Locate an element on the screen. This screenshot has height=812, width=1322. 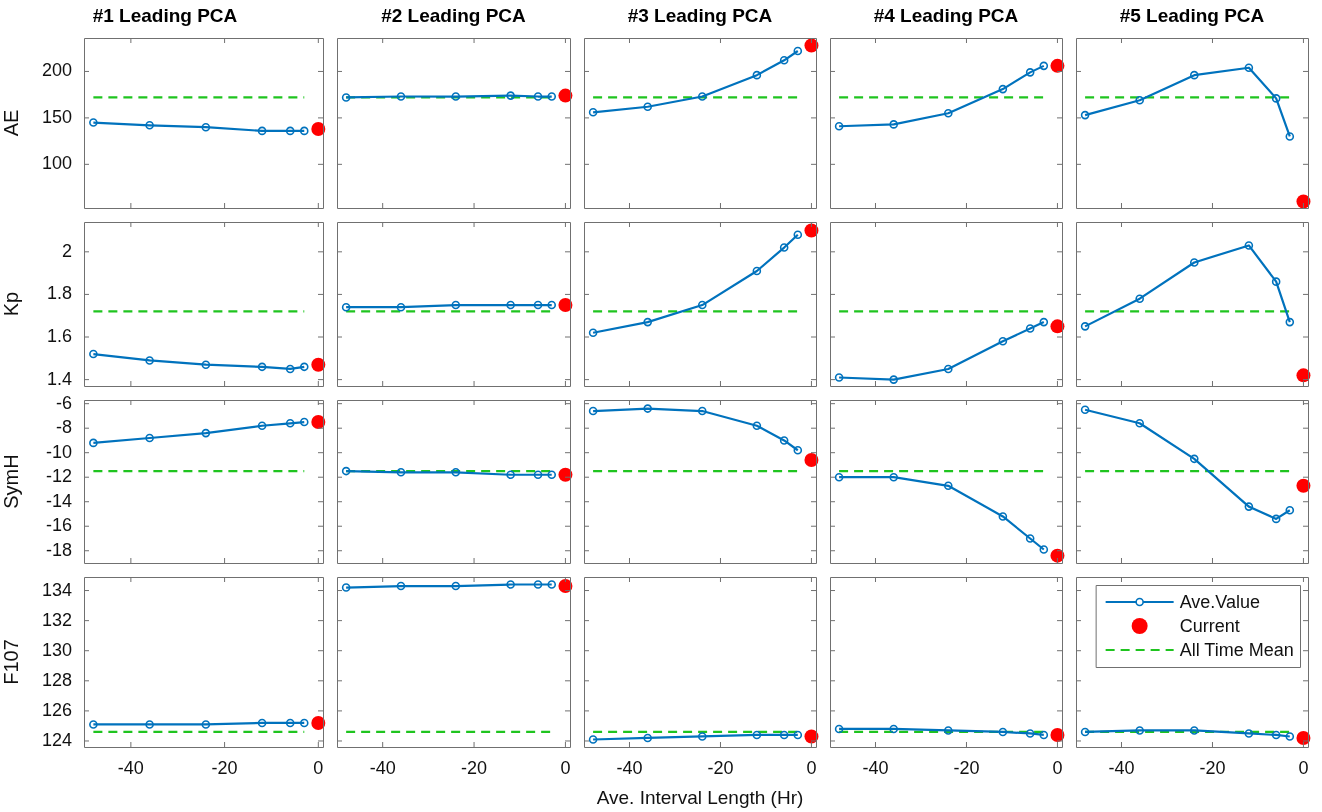
y-axis-title: AE is located at coordinates (11, 123).